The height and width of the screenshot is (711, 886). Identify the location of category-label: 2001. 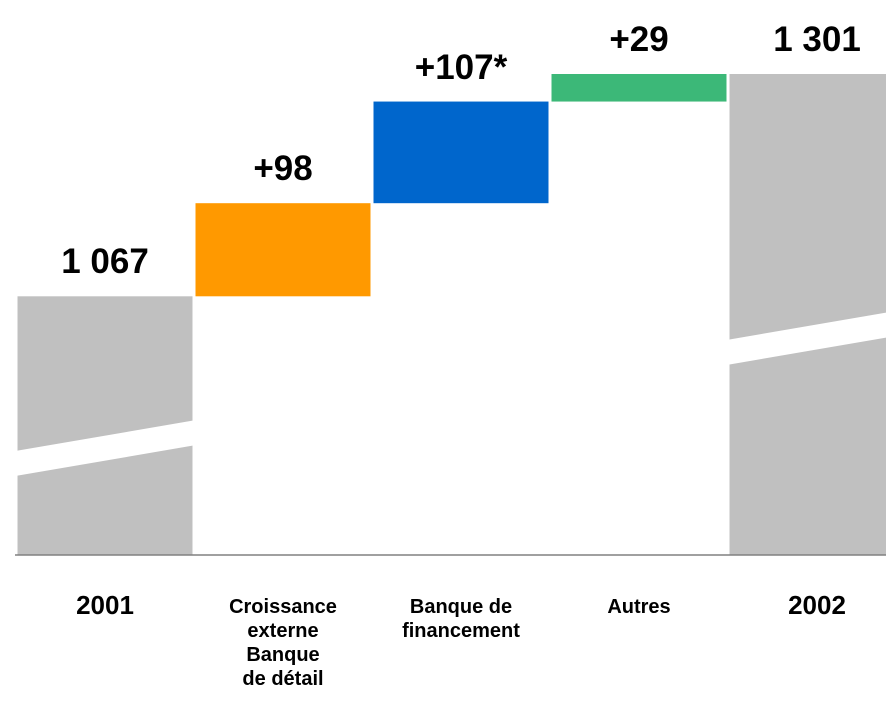
(105, 605).